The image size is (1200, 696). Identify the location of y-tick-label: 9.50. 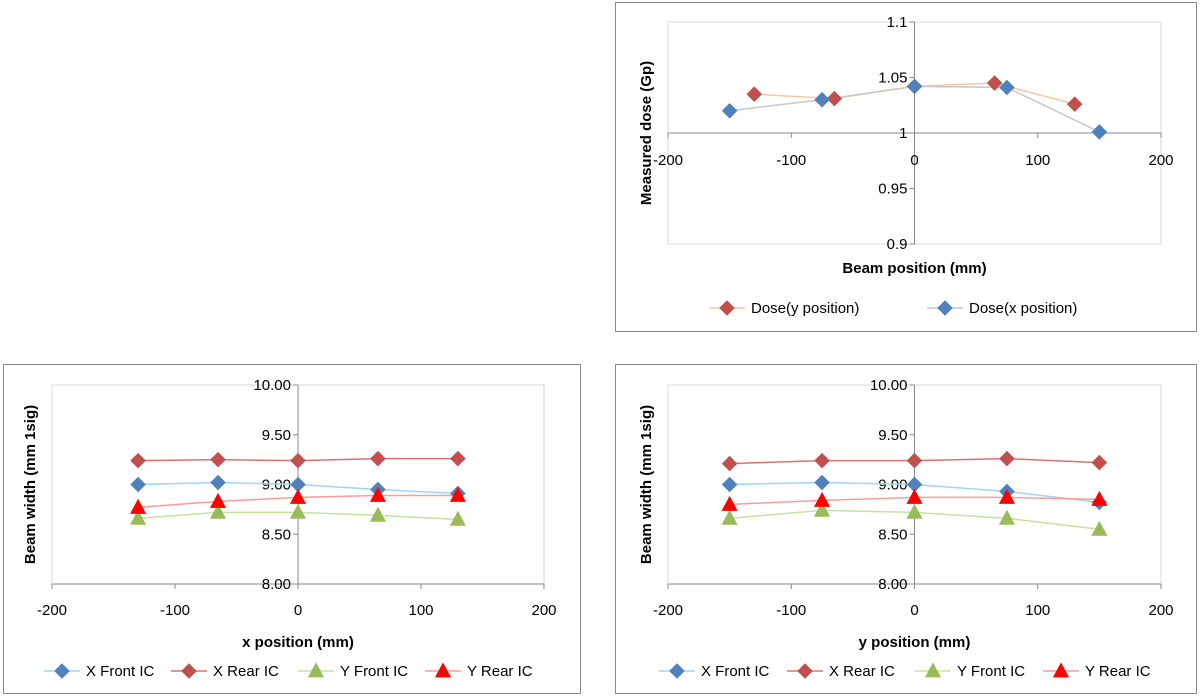
(276, 435).